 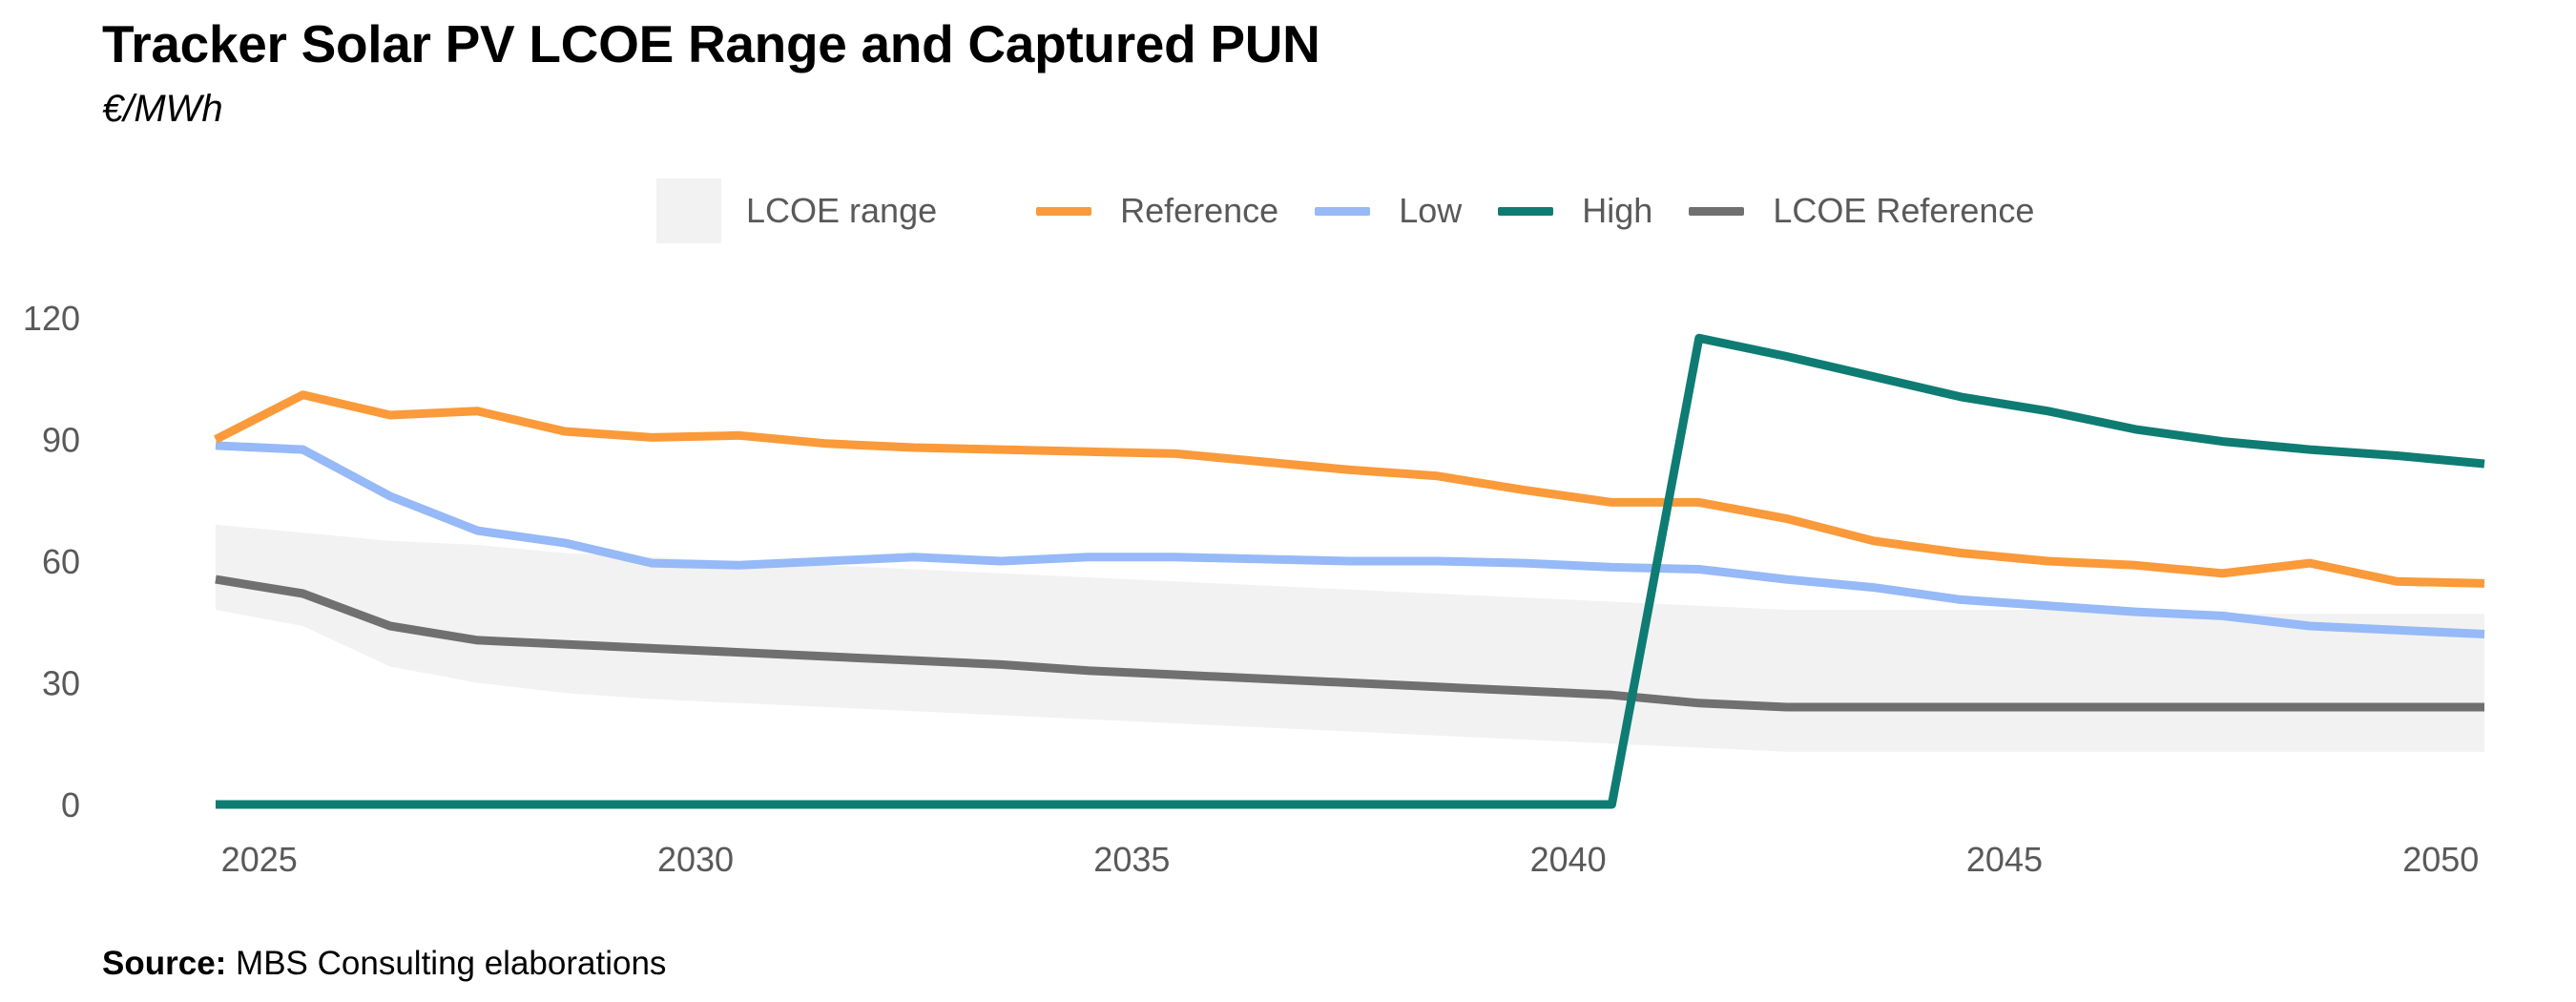 What do you see at coordinates (1349, 643) in the screenshot?
I see `series-line-lcoe-reference` at bounding box center [1349, 643].